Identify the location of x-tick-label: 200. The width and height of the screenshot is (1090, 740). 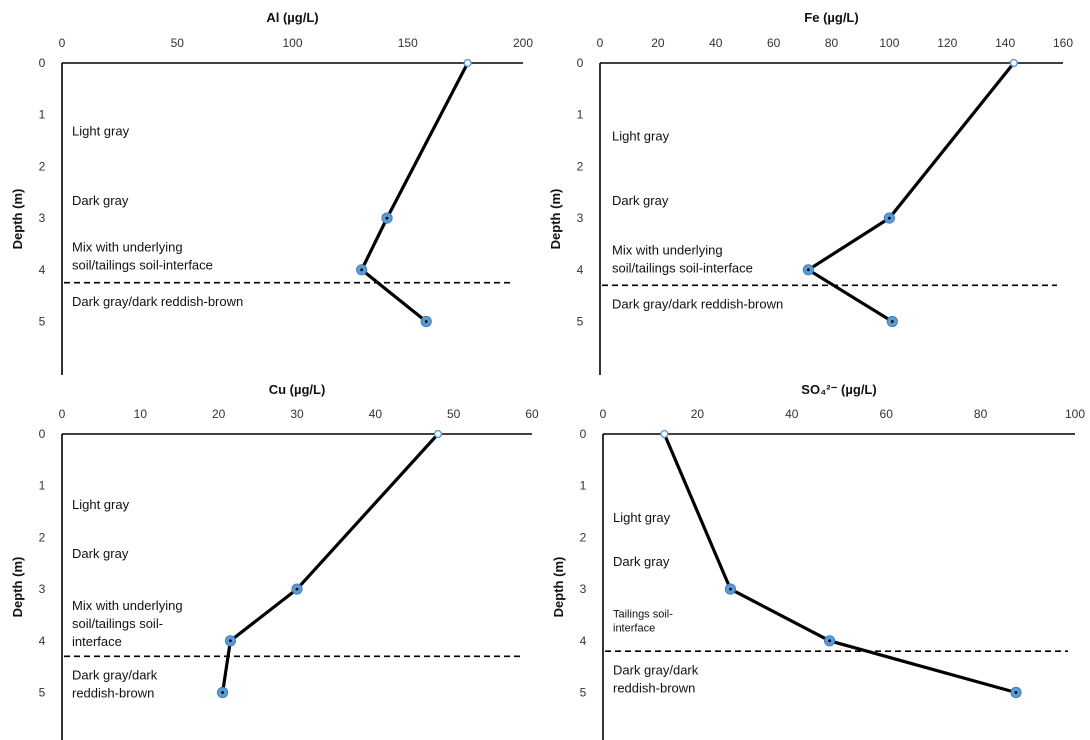
(523, 43).